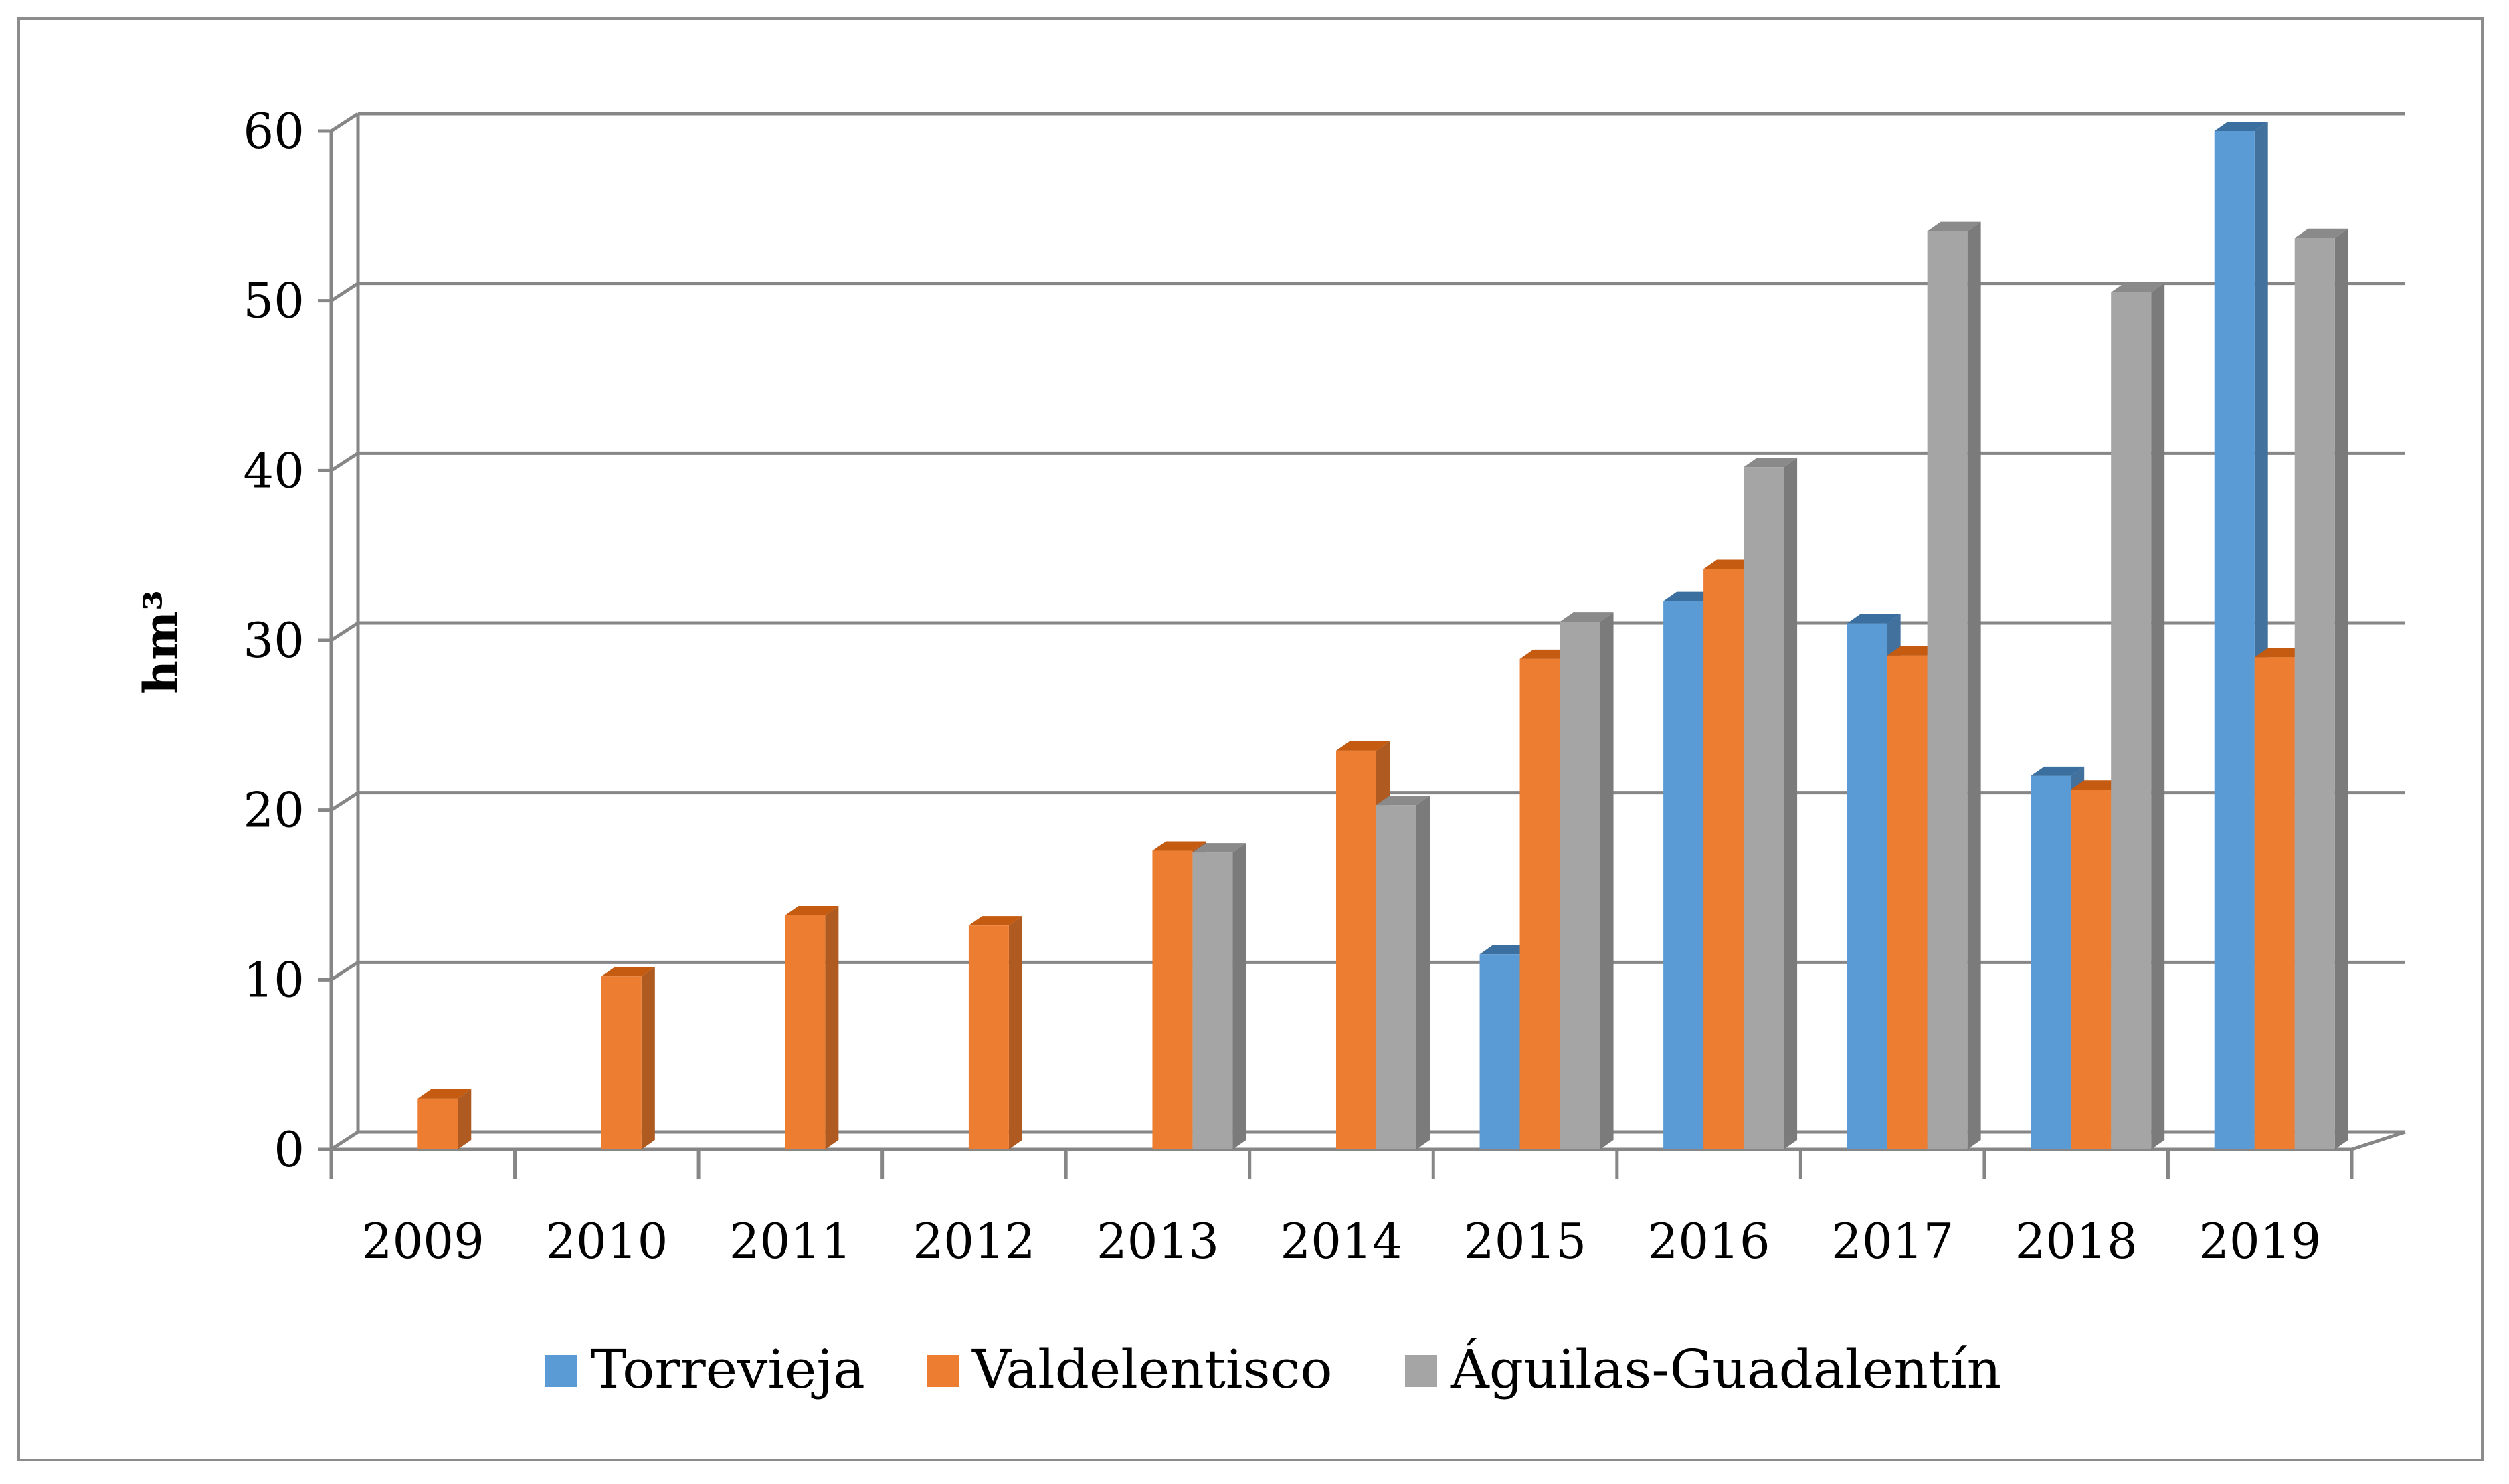 This screenshot has width=2509, height=1484. What do you see at coordinates (423, 1241) in the screenshot?
I see `x-tick-label: 2009` at bounding box center [423, 1241].